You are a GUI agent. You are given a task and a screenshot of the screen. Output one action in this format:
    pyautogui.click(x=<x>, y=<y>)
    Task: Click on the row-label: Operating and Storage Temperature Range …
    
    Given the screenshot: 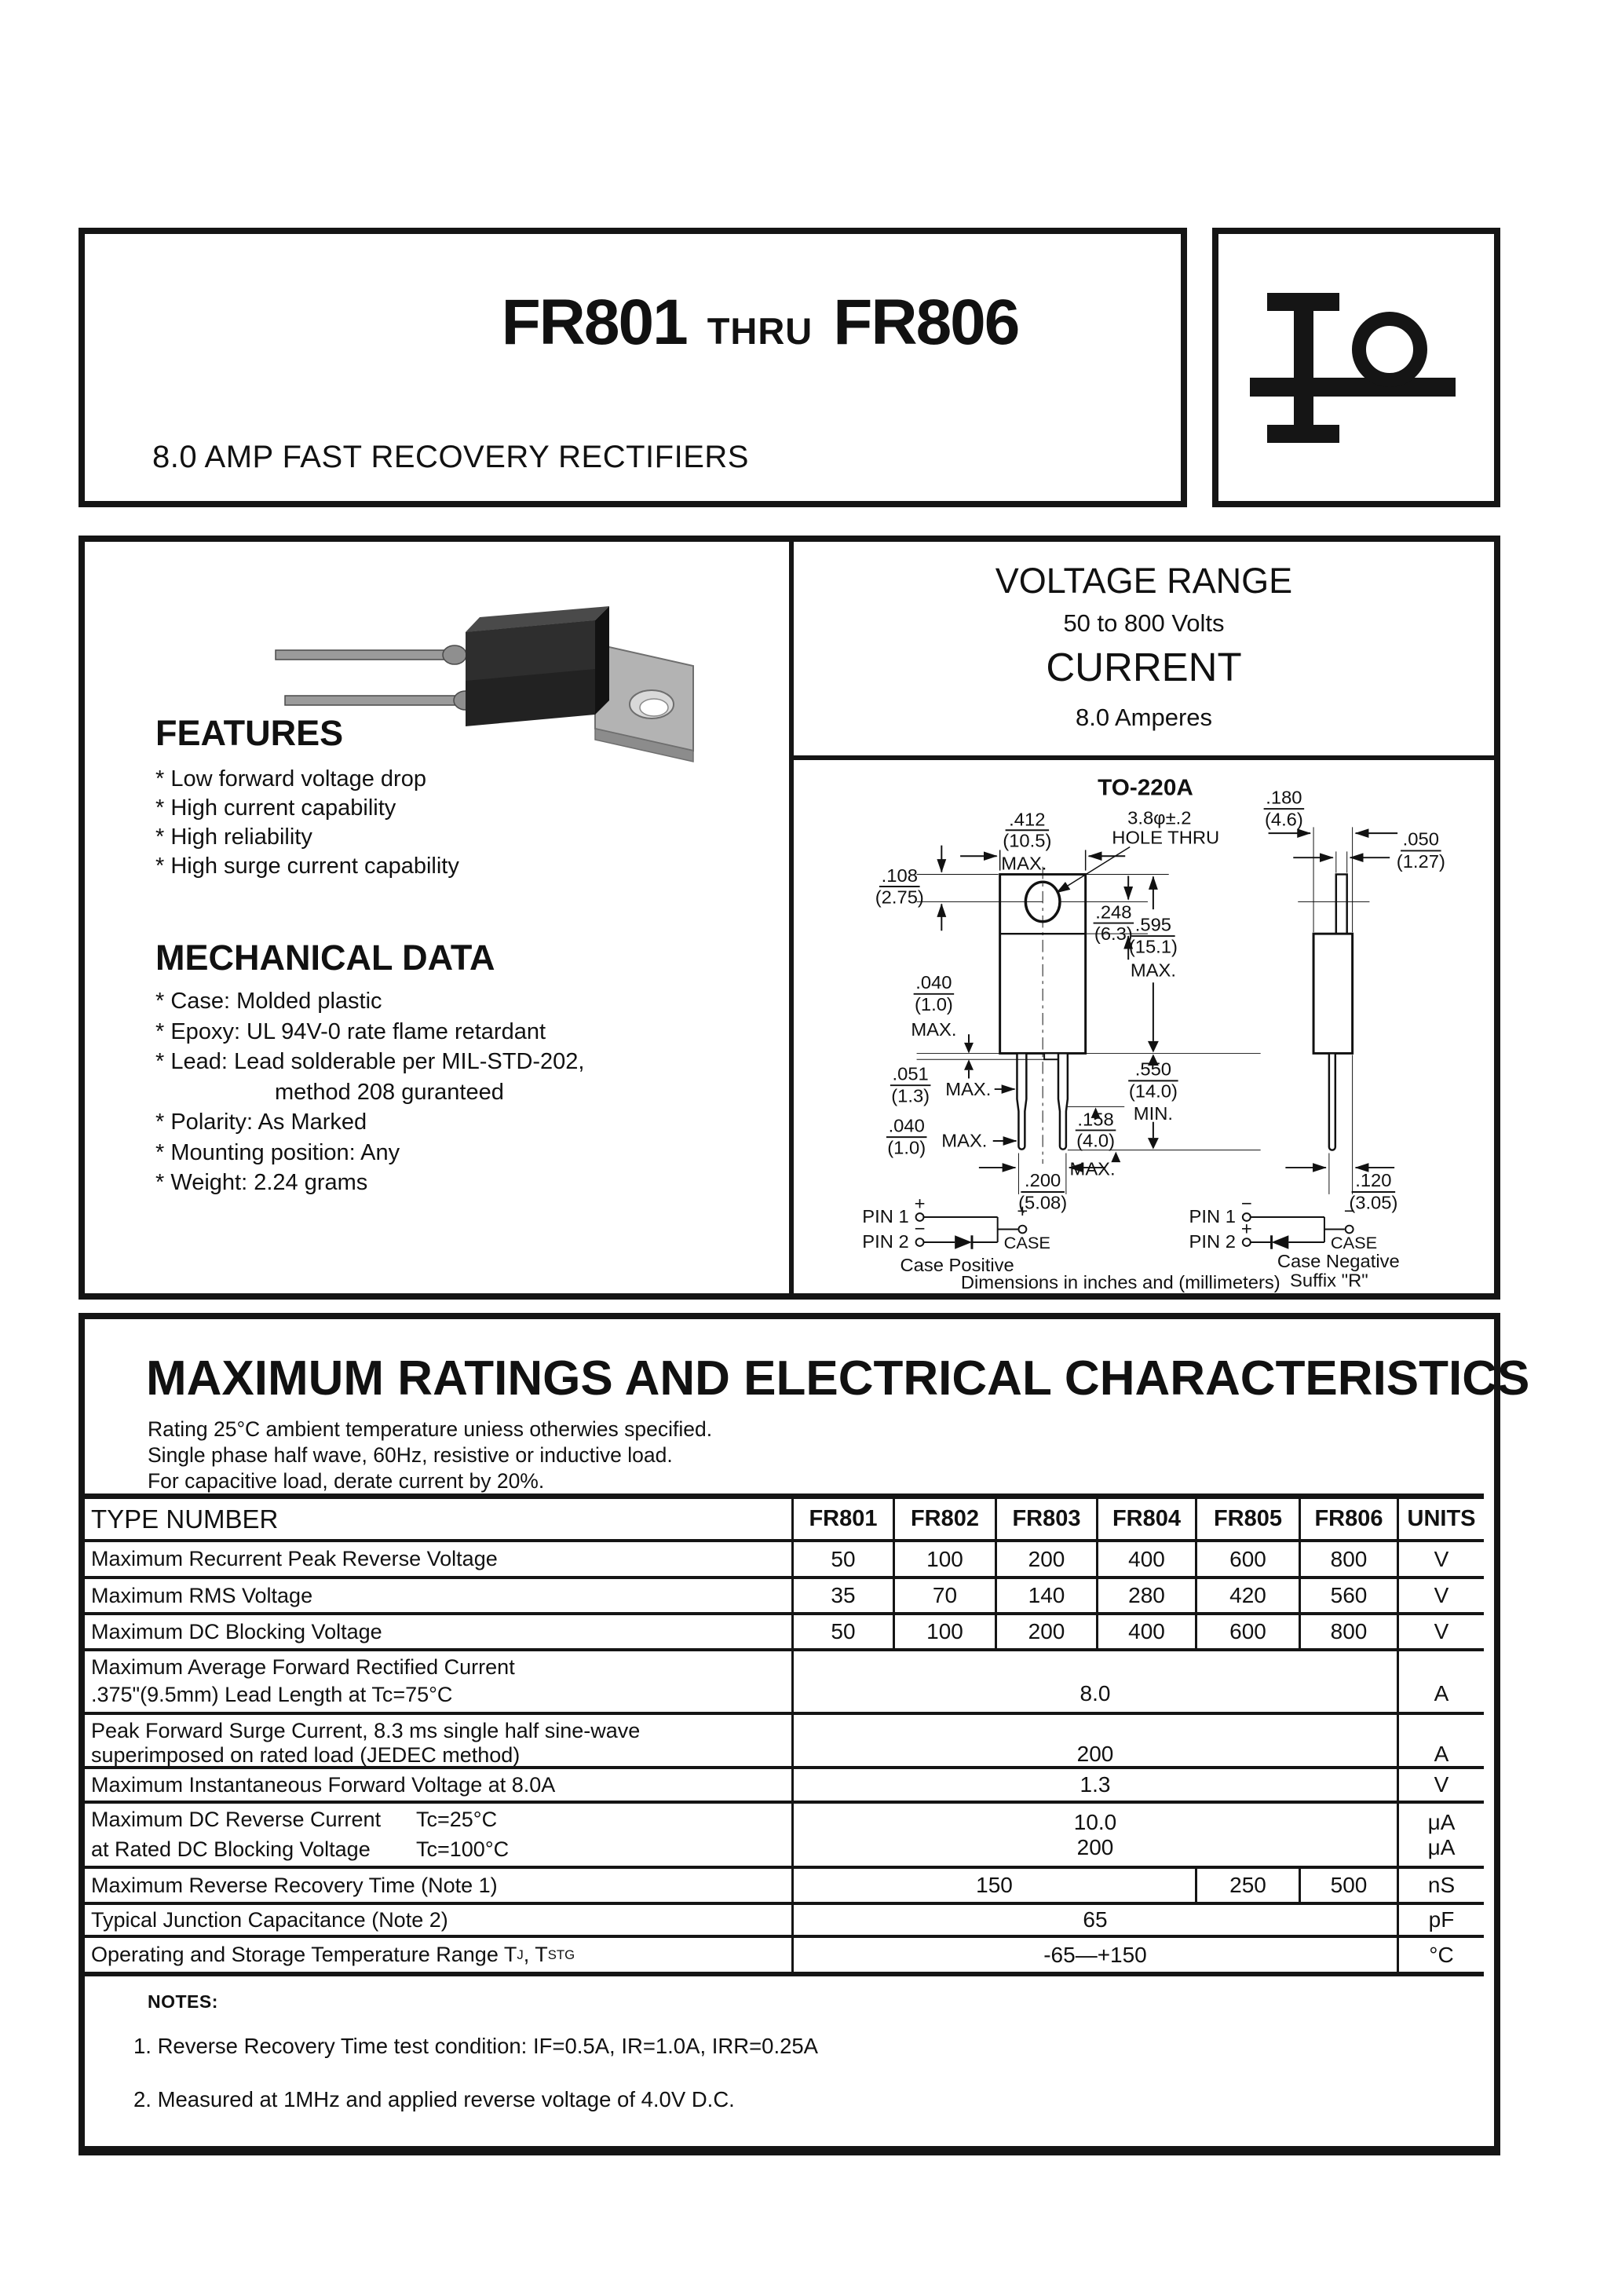 What is the action you would take?
    pyautogui.click(x=333, y=1955)
    